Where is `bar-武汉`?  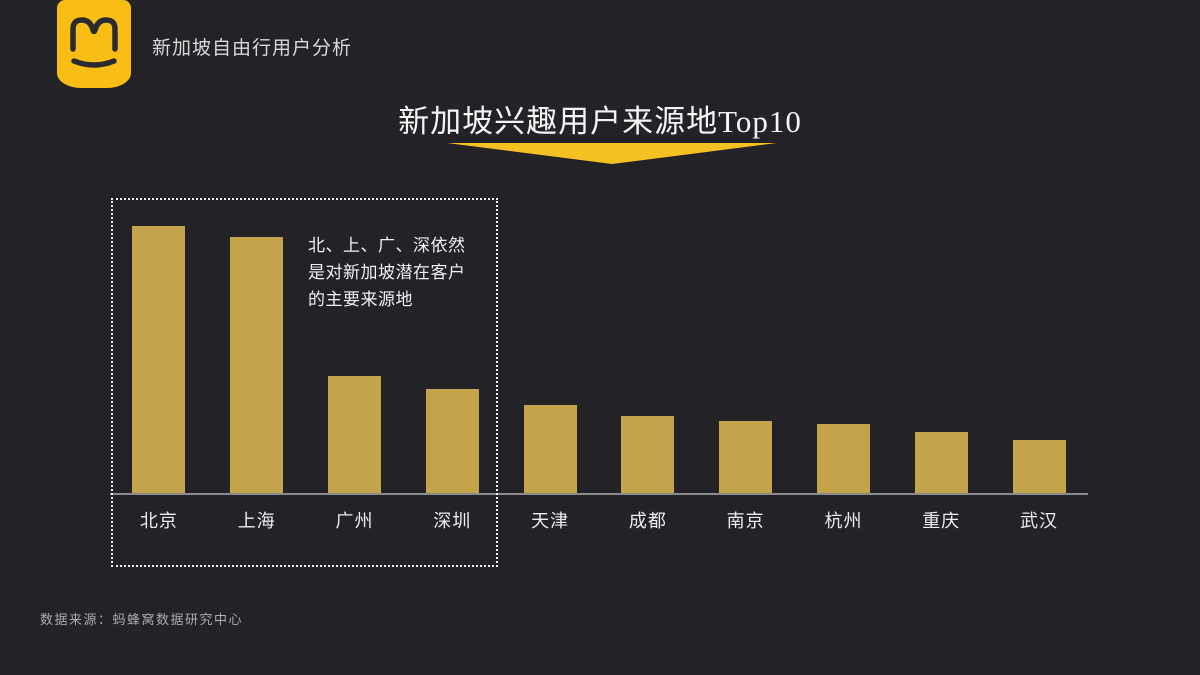
bar-武汉 is located at coordinates (1039, 466).